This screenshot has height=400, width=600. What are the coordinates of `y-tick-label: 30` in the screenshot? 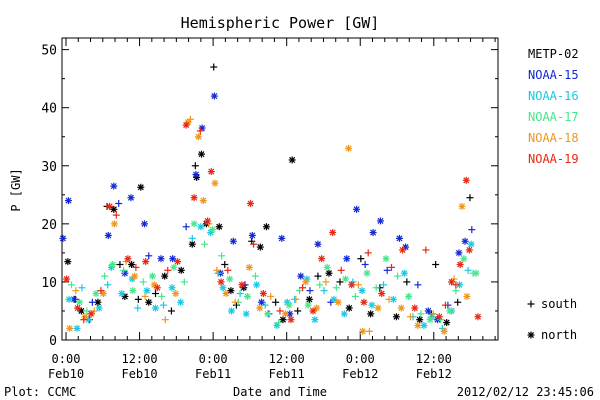 It's located at (49, 167).